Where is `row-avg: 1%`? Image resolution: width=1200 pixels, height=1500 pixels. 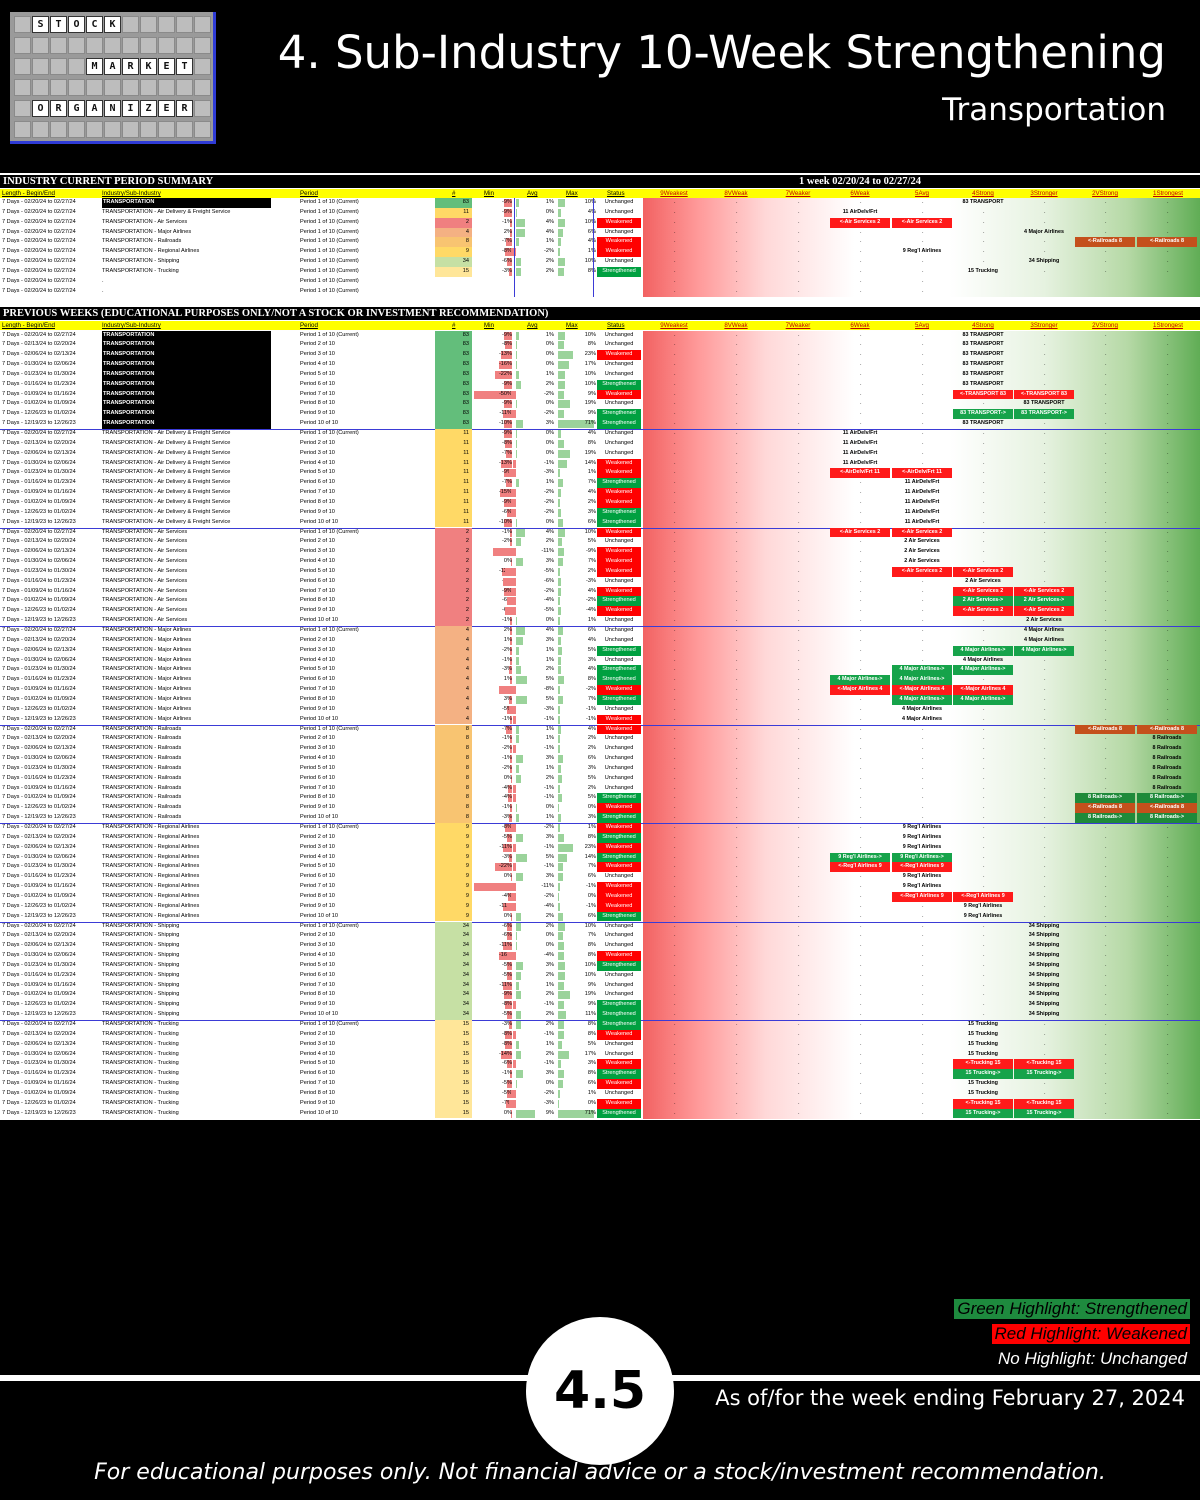
row-avg: 1% is located at coordinates (549, 241).